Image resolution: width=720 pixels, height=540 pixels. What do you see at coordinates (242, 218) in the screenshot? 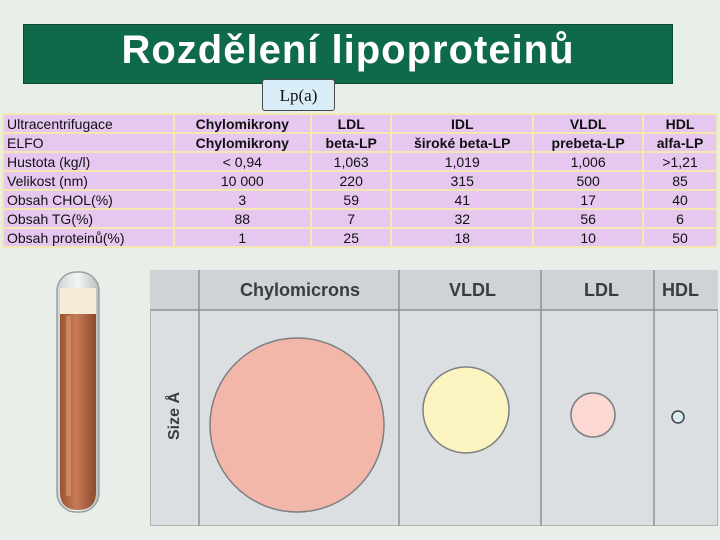
I see `table-cell: 88` at bounding box center [242, 218].